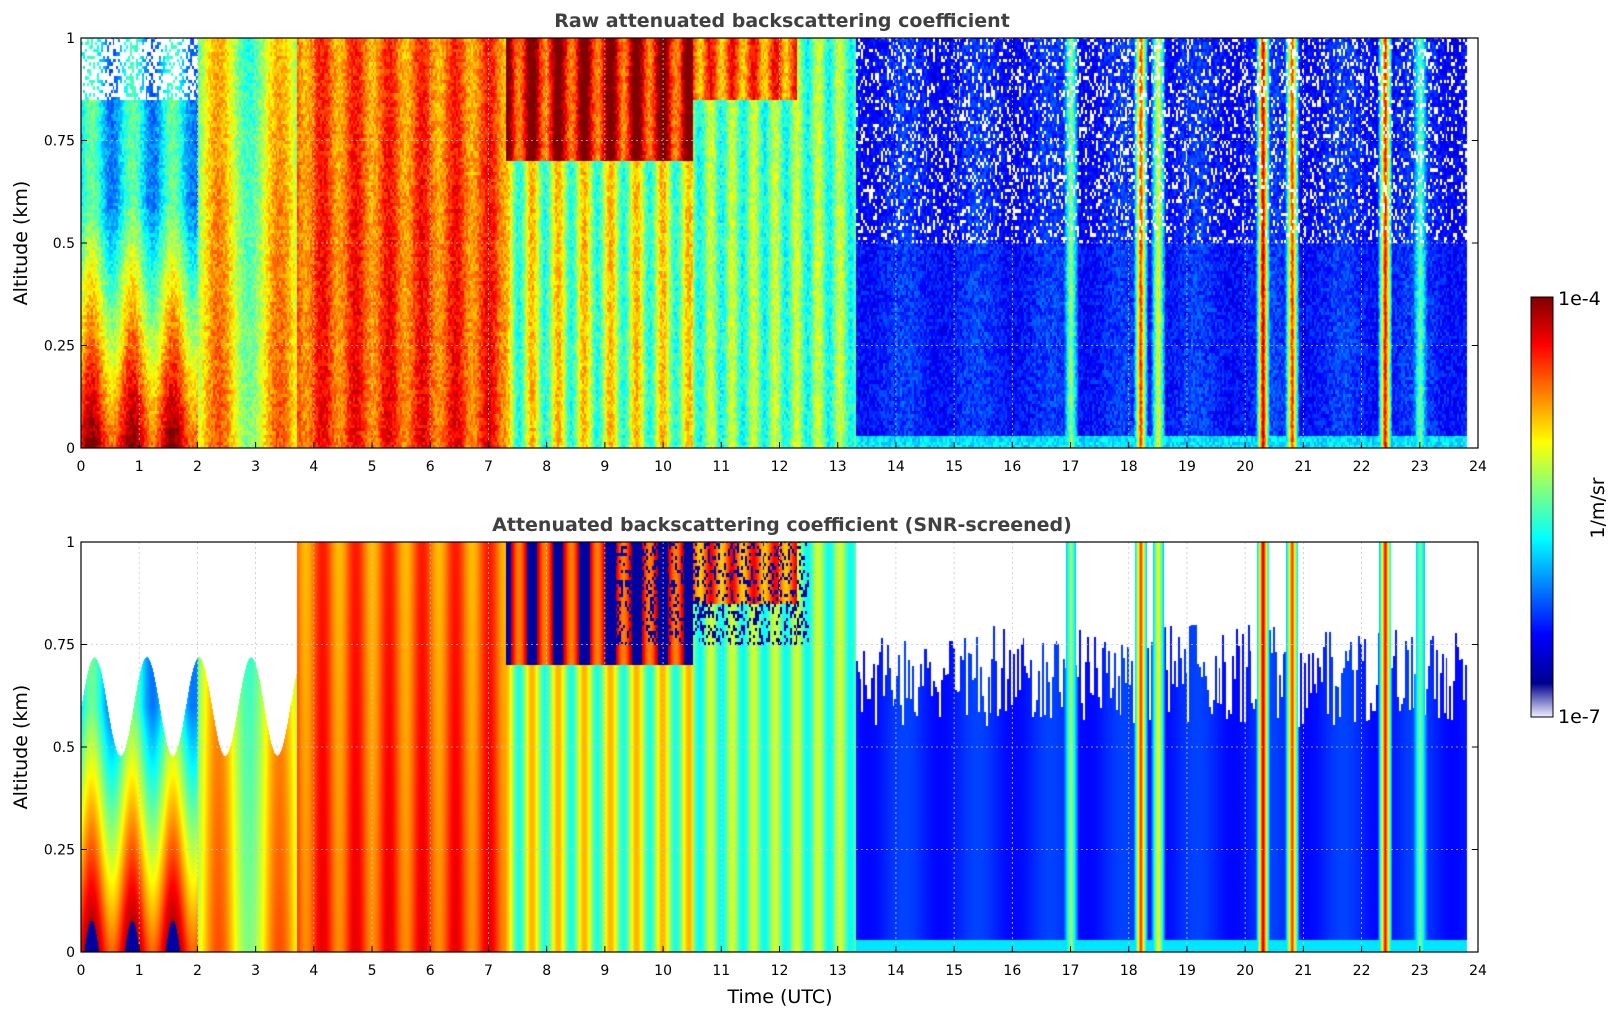  What do you see at coordinates (1579, 299) in the screenshot?
I see `colorbar-max-label: 1e-4` at bounding box center [1579, 299].